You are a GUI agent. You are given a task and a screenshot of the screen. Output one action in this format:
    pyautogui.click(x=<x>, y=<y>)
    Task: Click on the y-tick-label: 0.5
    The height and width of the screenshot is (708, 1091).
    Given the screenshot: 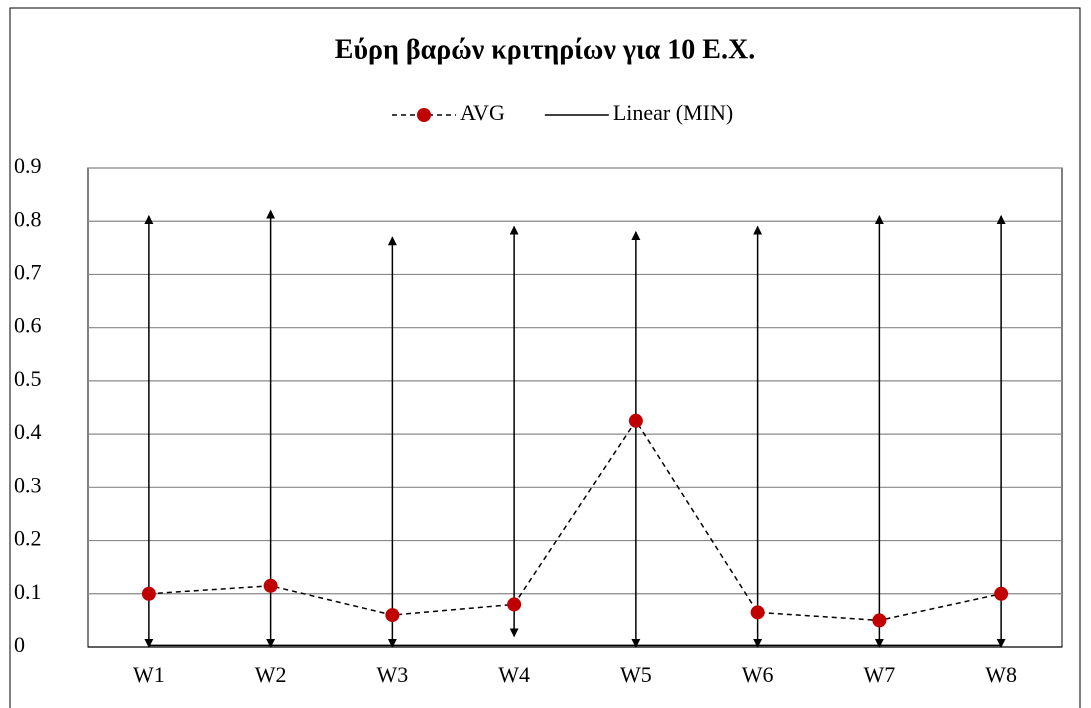 What is the action you would take?
    pyautogui.click(x=28, y=378)
    